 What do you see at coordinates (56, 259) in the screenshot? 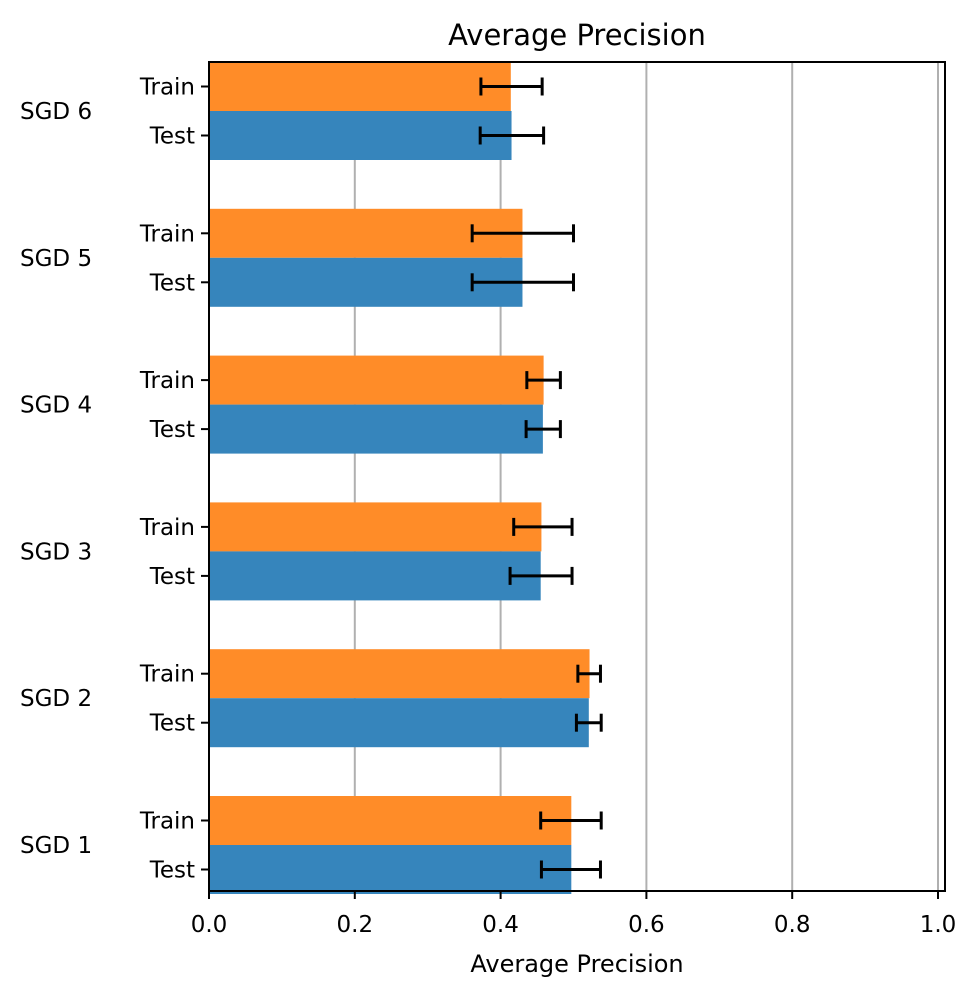
I see `group-label: SGD 5` at bounding box center [56, 259].